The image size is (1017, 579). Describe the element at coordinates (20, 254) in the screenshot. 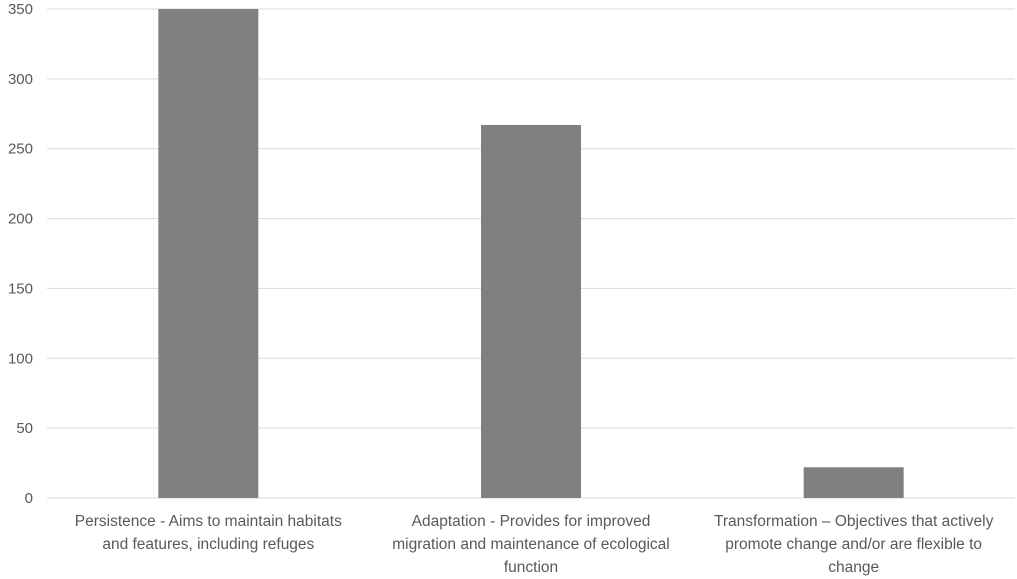

I see `y-axis-ticks: 0 50 100 150 200 250 300 350` at that location.